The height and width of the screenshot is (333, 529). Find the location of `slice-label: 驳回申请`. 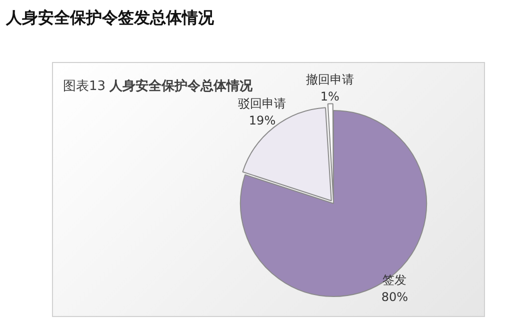

slice-label: 驳回申请 is located at coordinates (262, 103).